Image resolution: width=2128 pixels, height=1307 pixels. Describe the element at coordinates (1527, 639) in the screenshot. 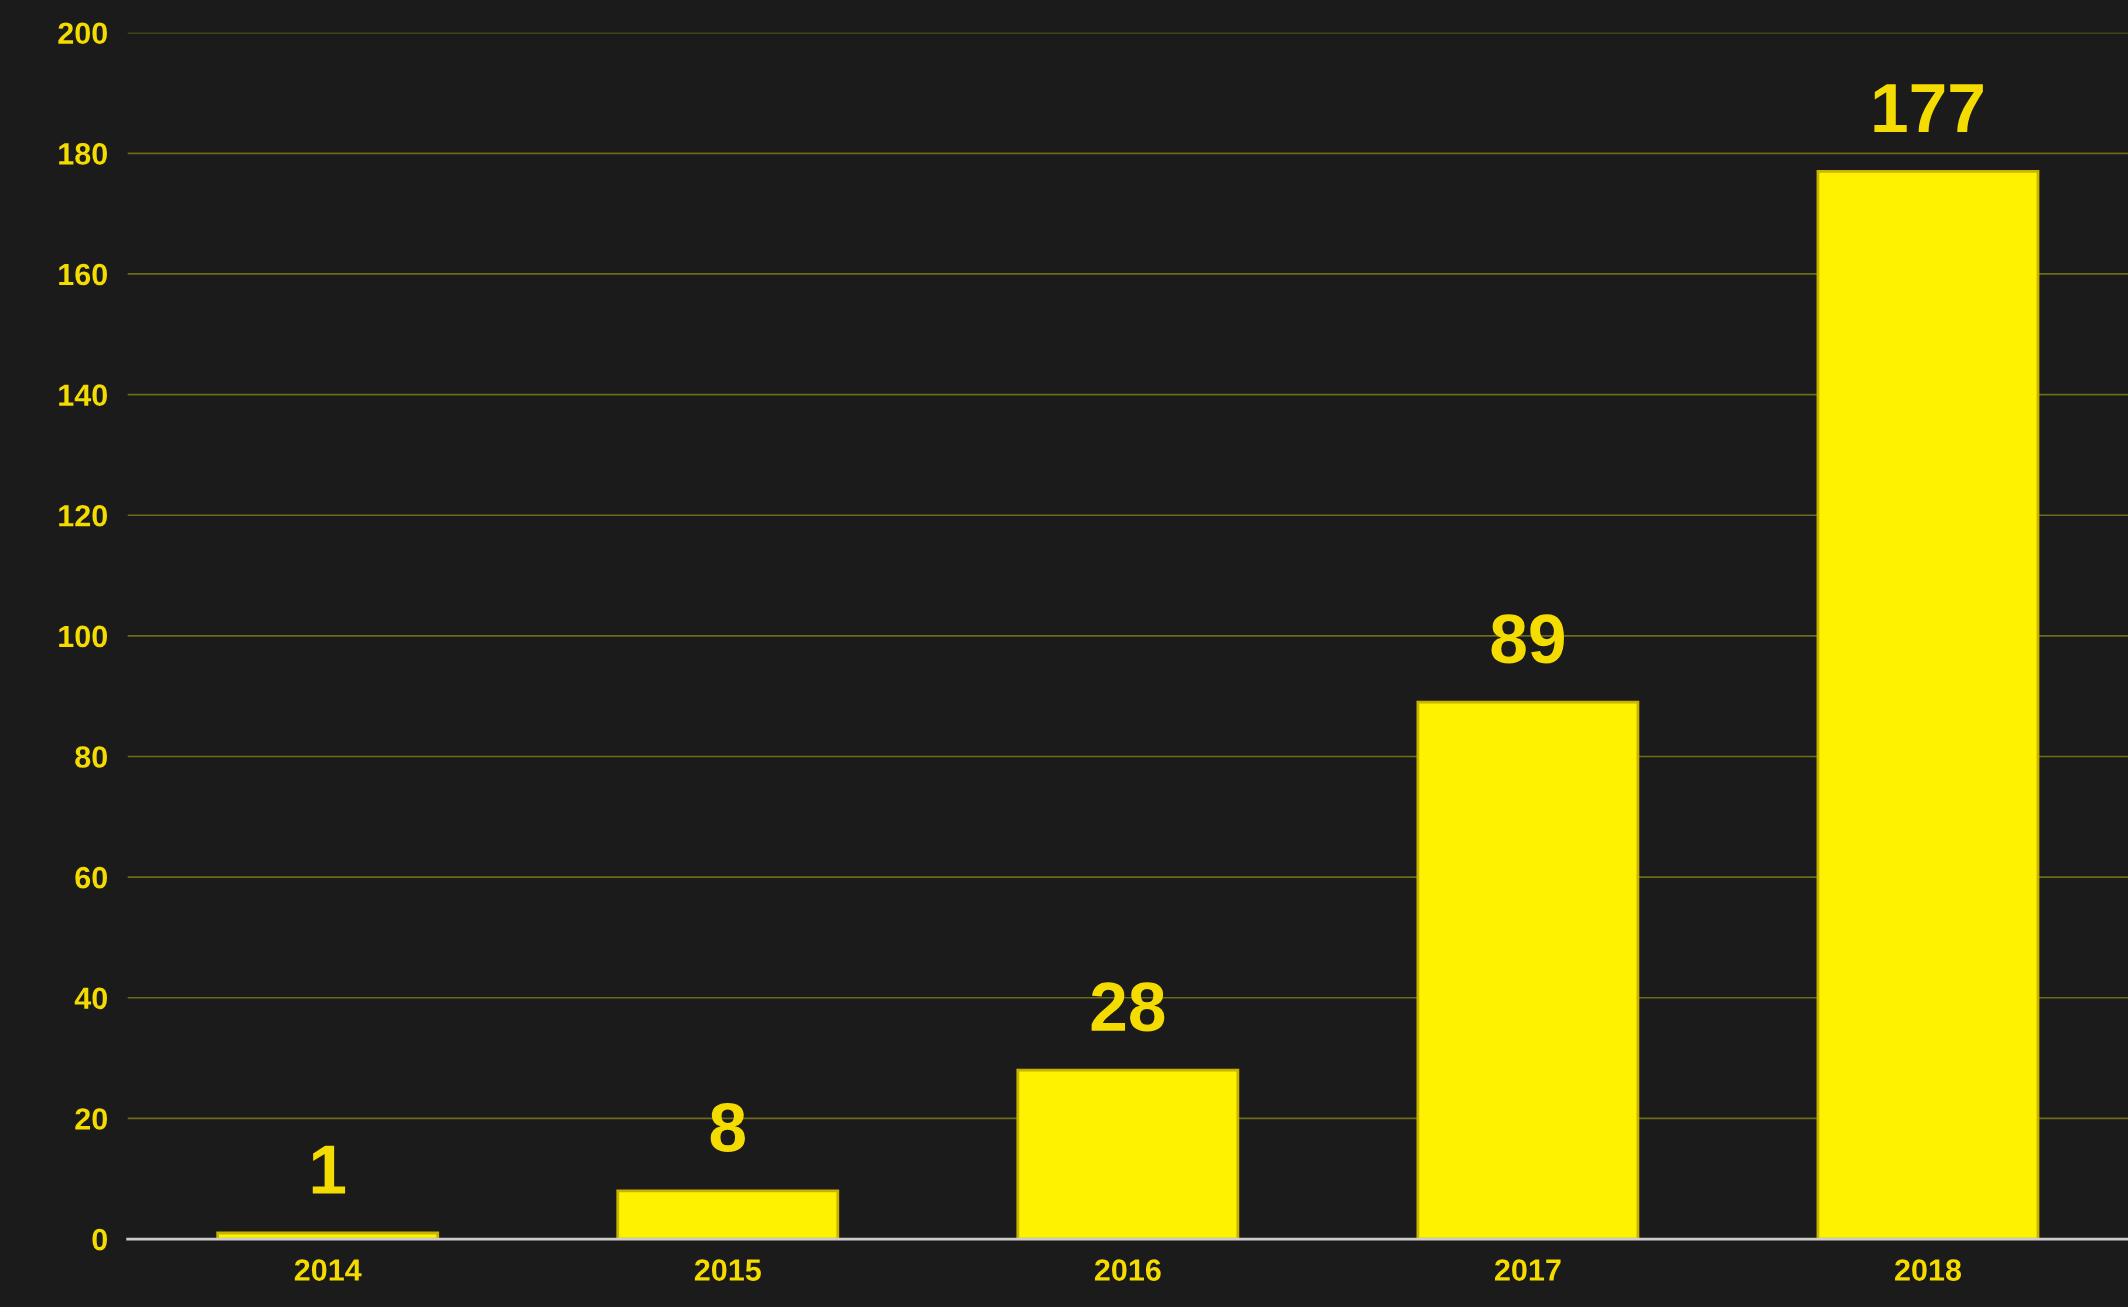

I see `data-label: 89` at that location.